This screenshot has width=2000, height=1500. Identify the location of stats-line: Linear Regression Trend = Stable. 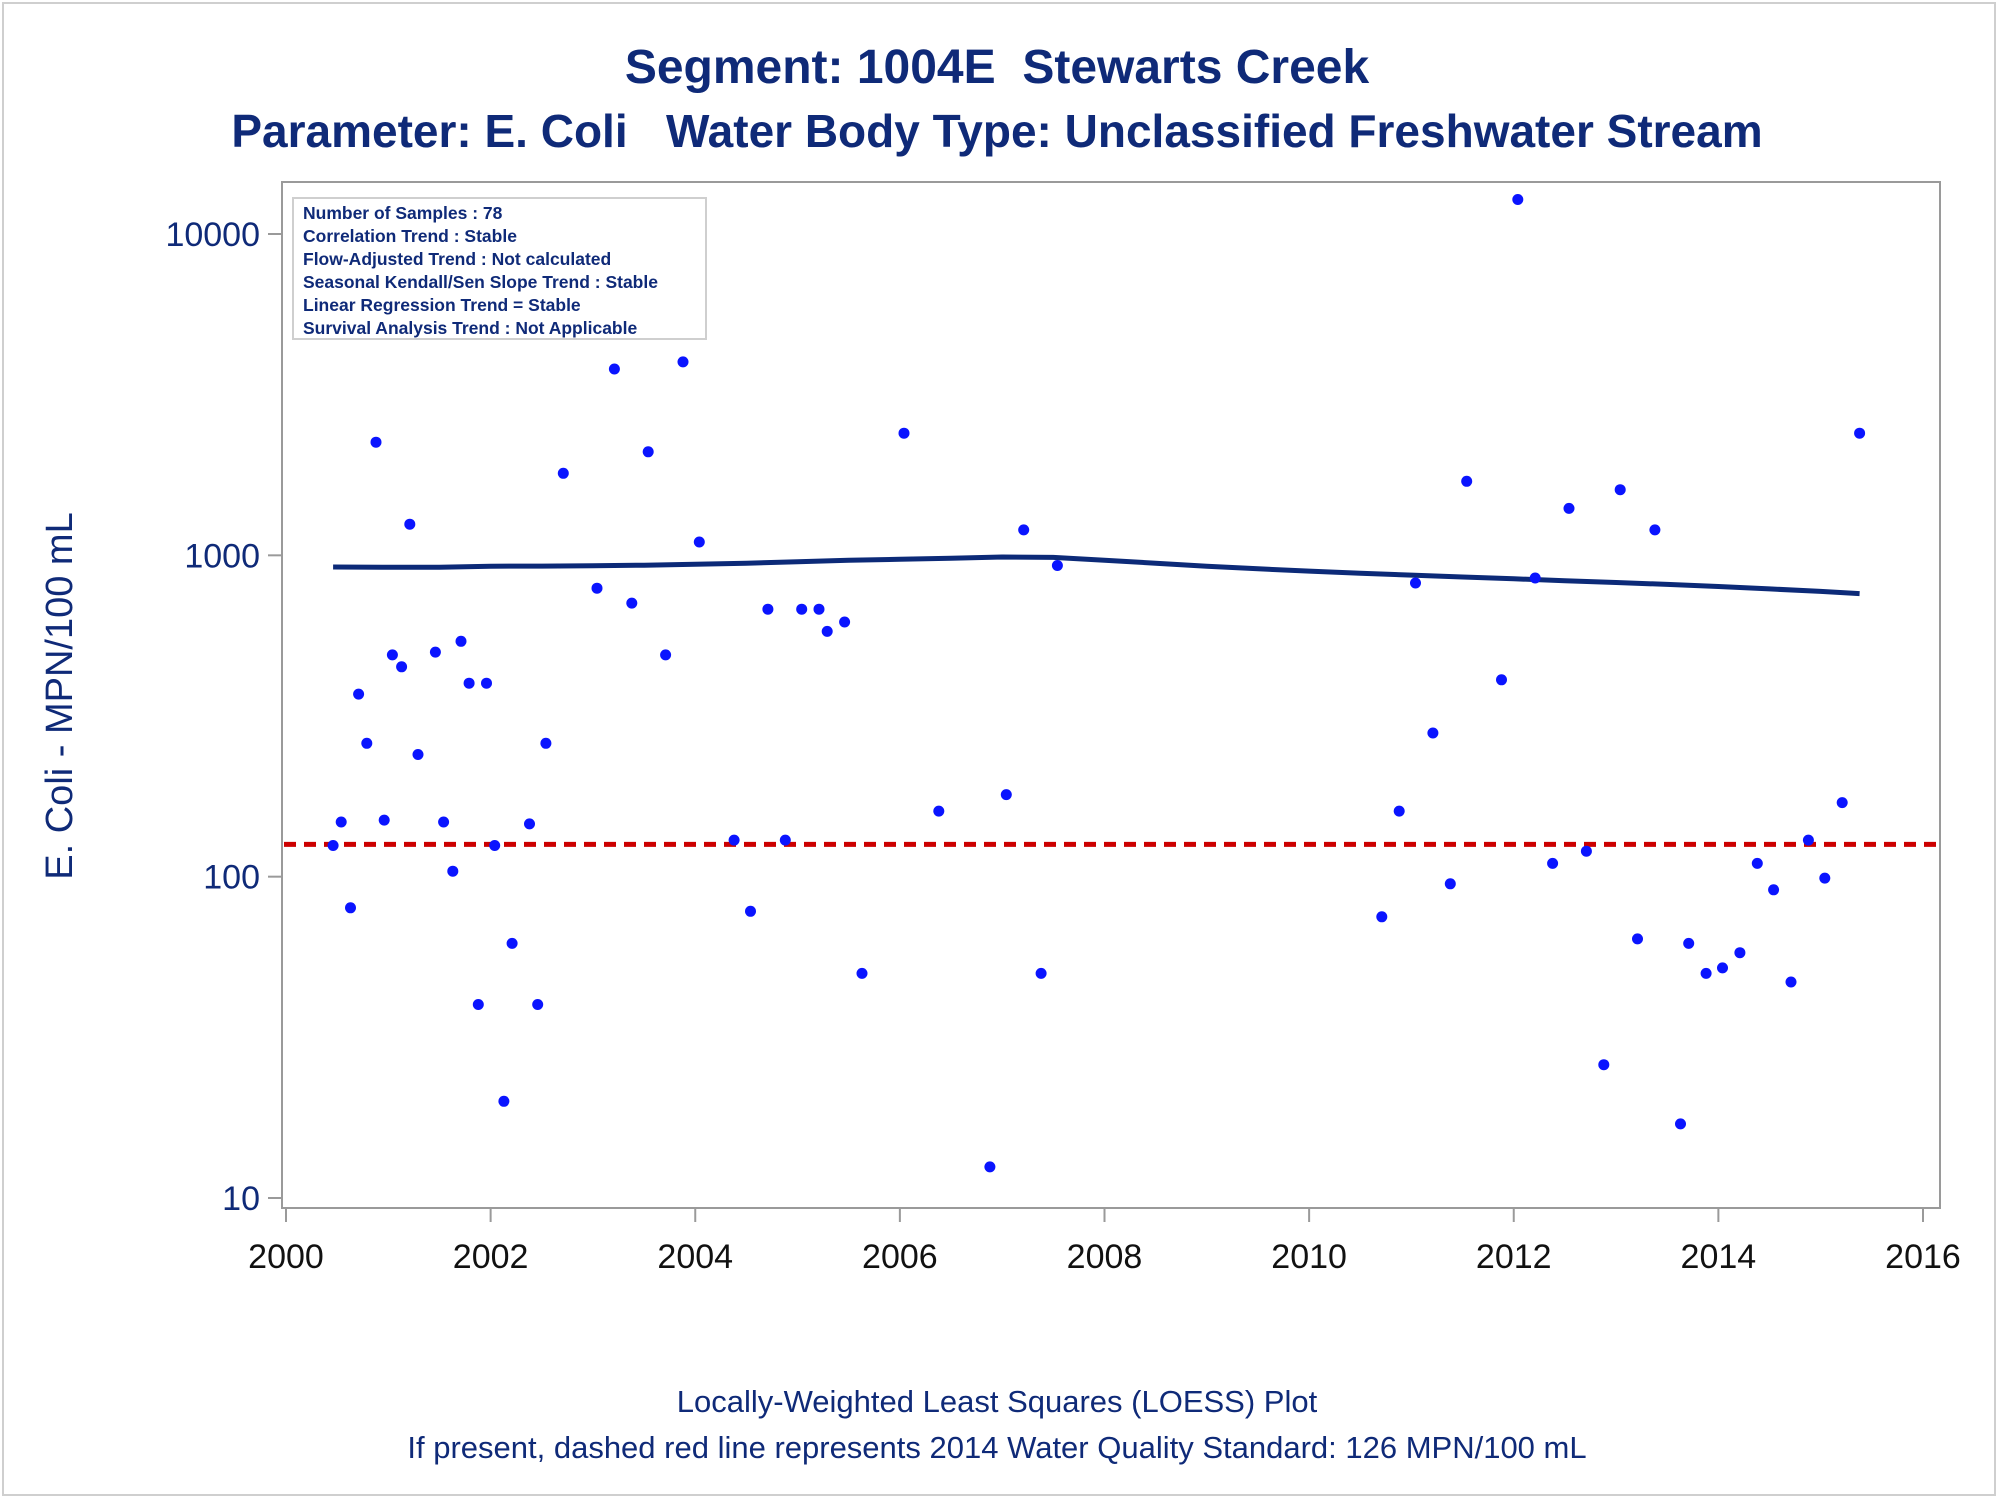
(442, 305).